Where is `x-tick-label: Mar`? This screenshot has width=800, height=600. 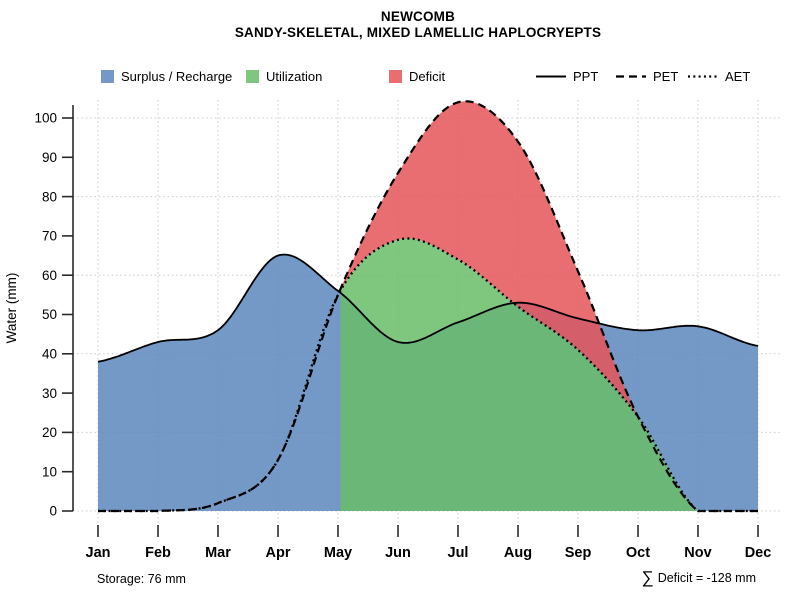
x-tick-label: Mar is located at coordinates (218, 553).